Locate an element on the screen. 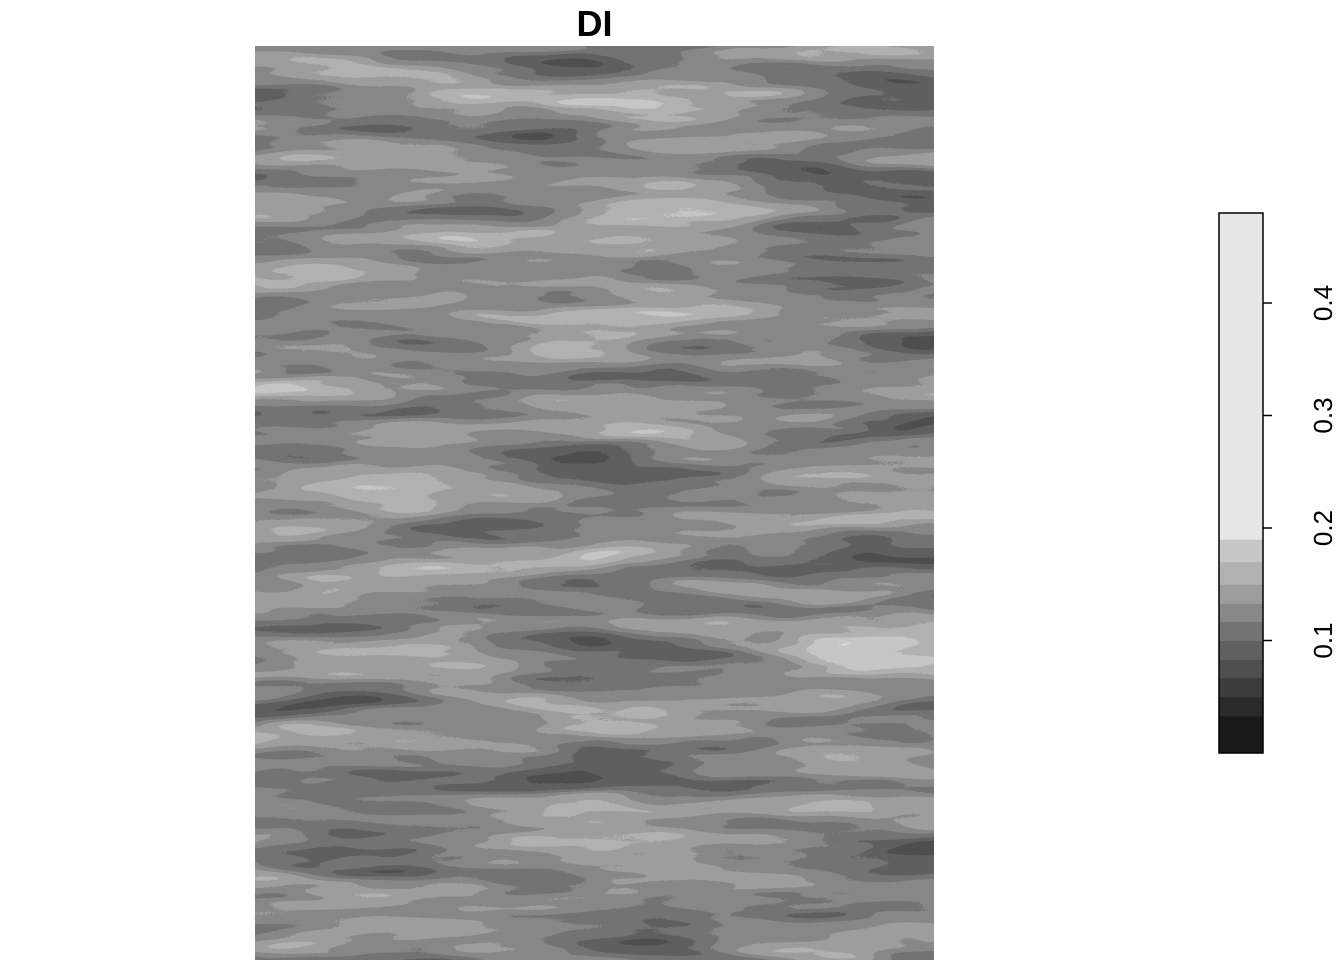  legend-tick-label: 0.3 is located at coordinates (1323, 415).